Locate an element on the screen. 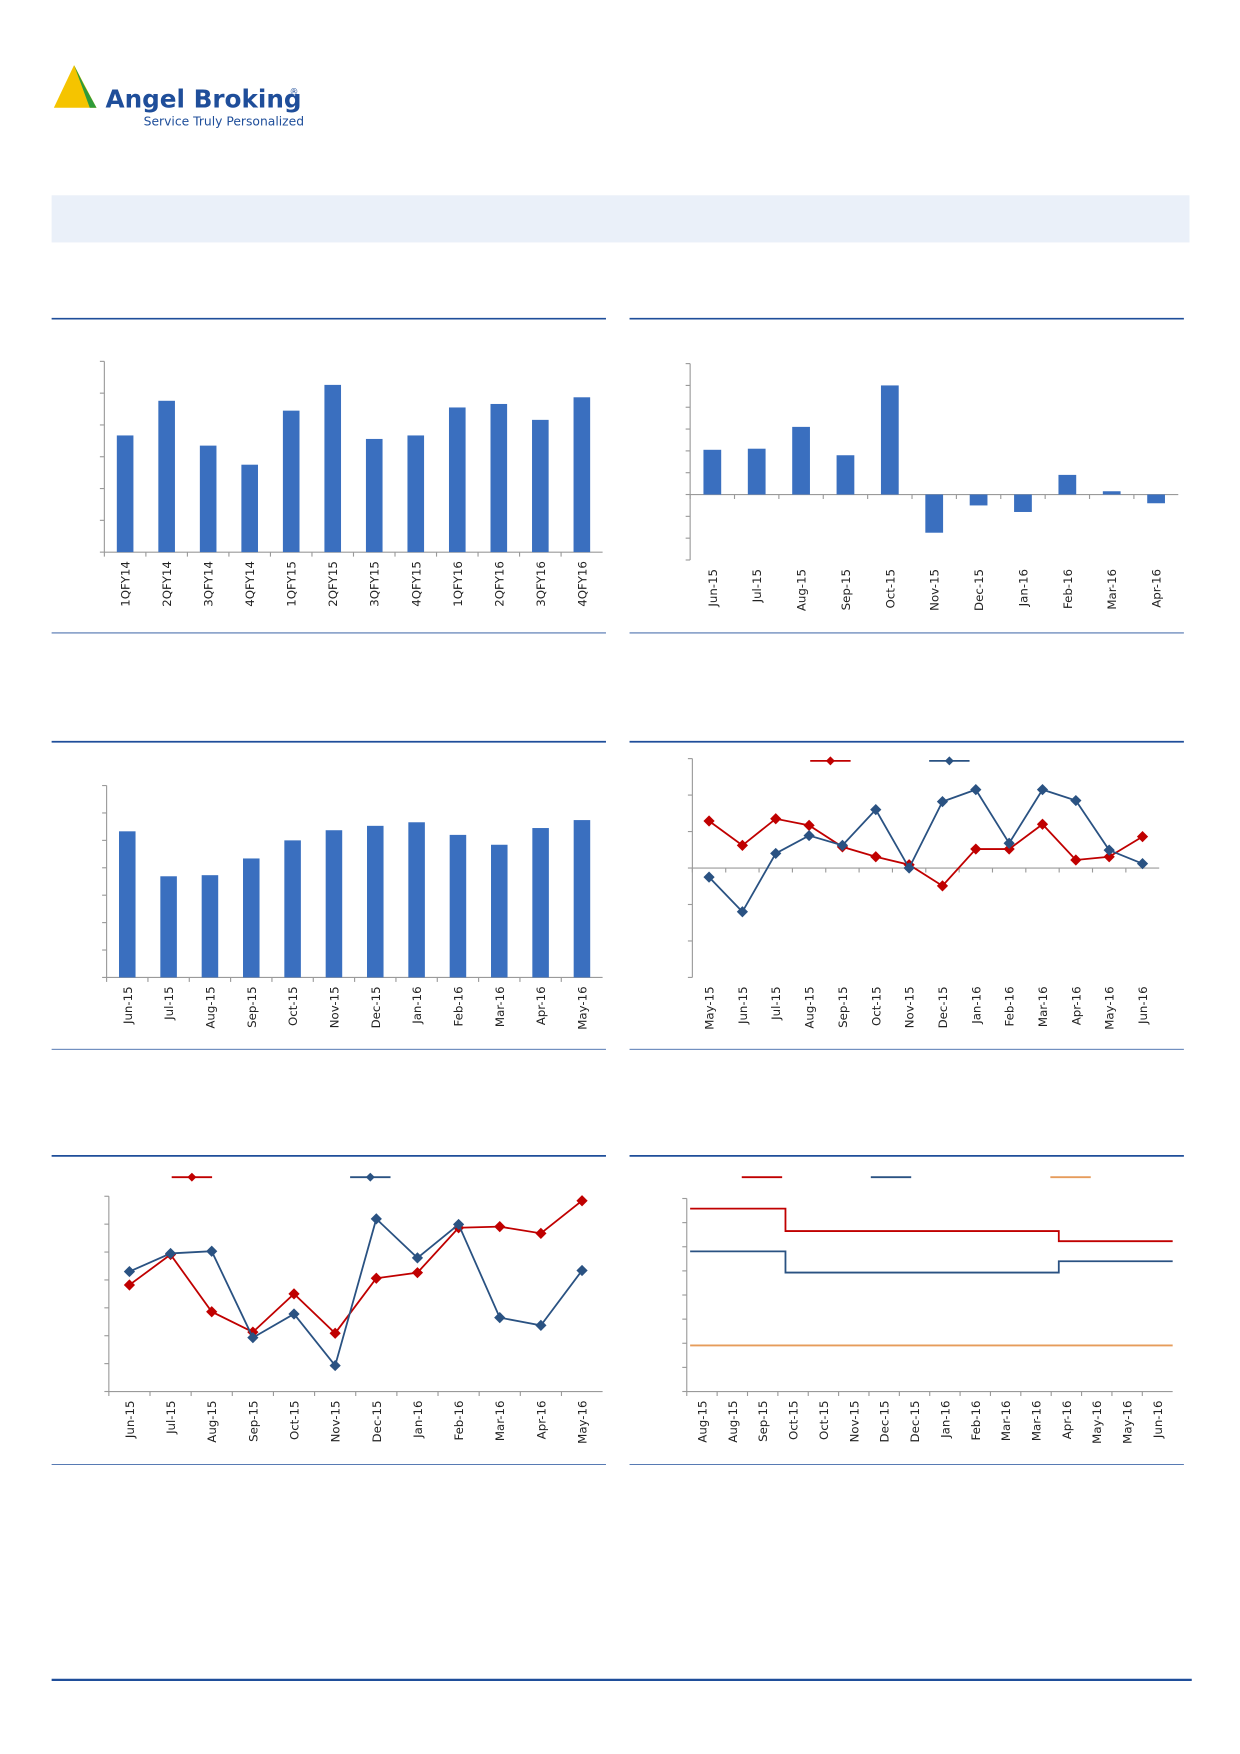 Image resolution: width=1240 pixels, height=1754 pixels. x-tick-label: 4QFY14 is located at coordinates (250, 584).